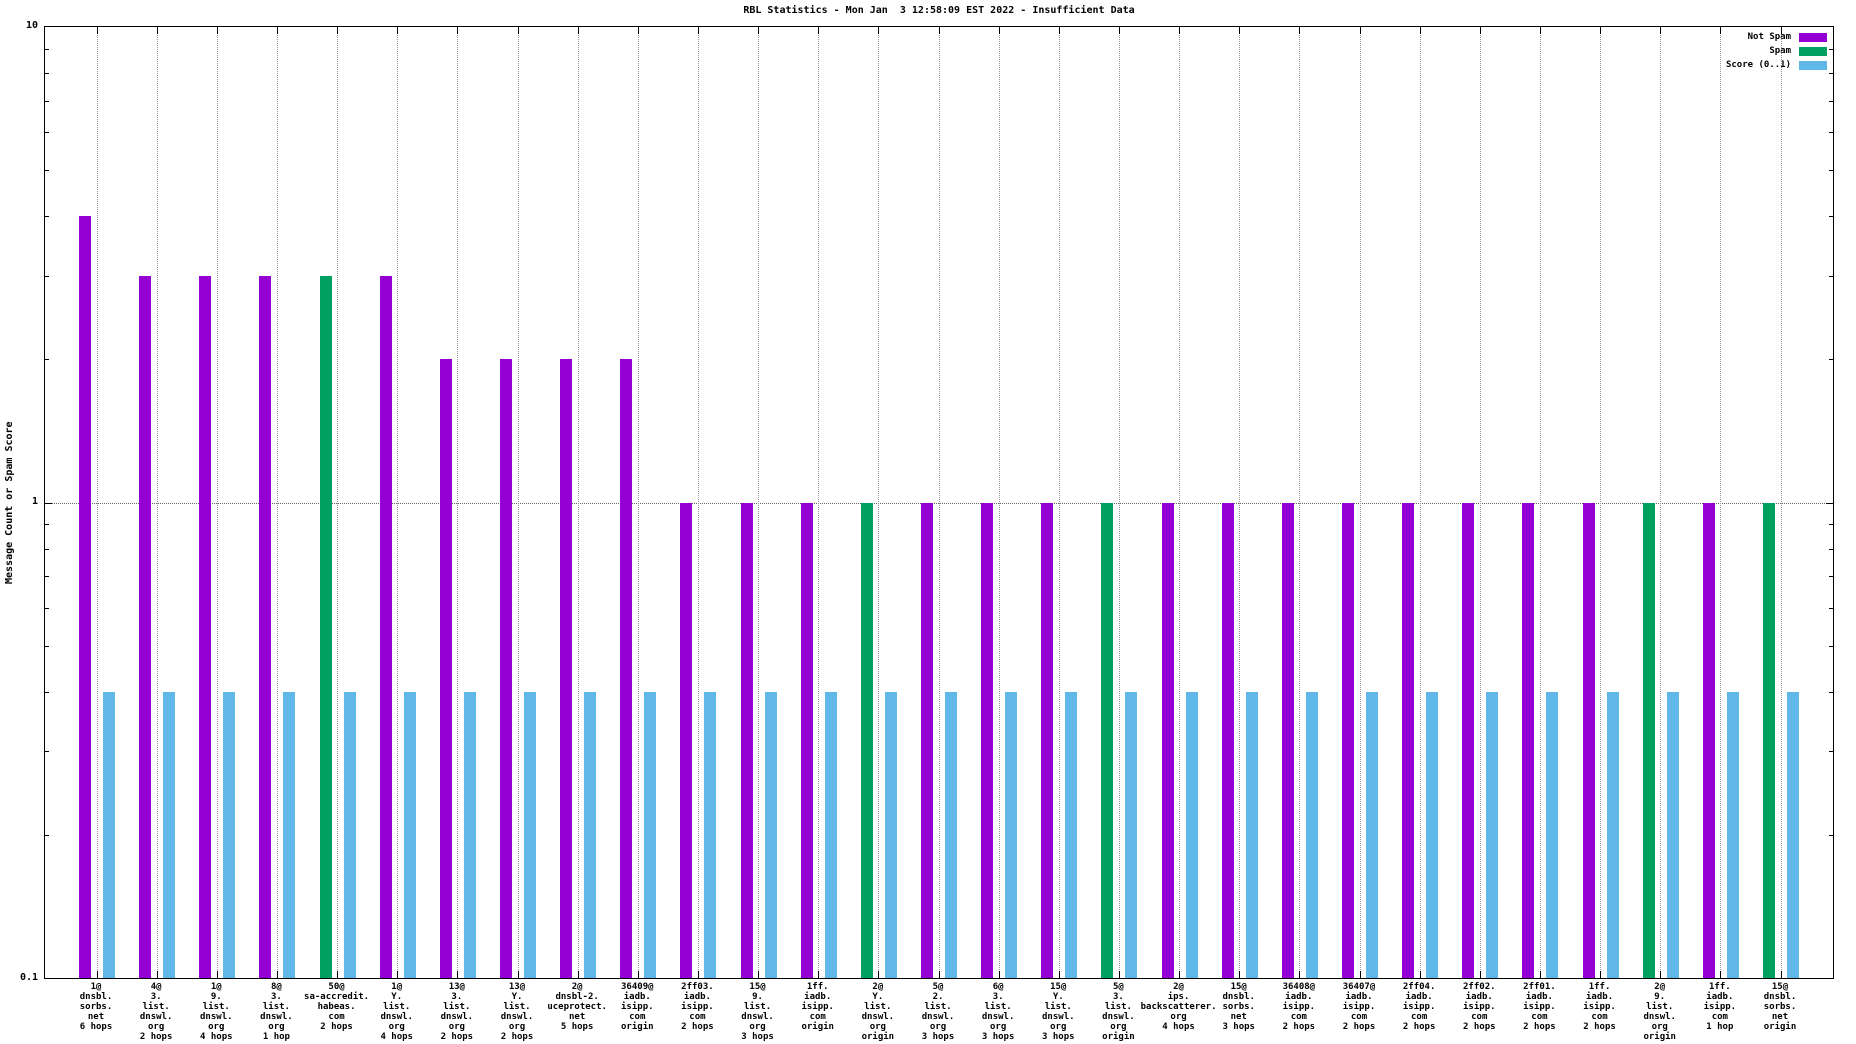  What do you see at coordinates (637, 1027) in the screenshot?
I see `x-tick-label-line: origin` at bounding box center [637, 1027].